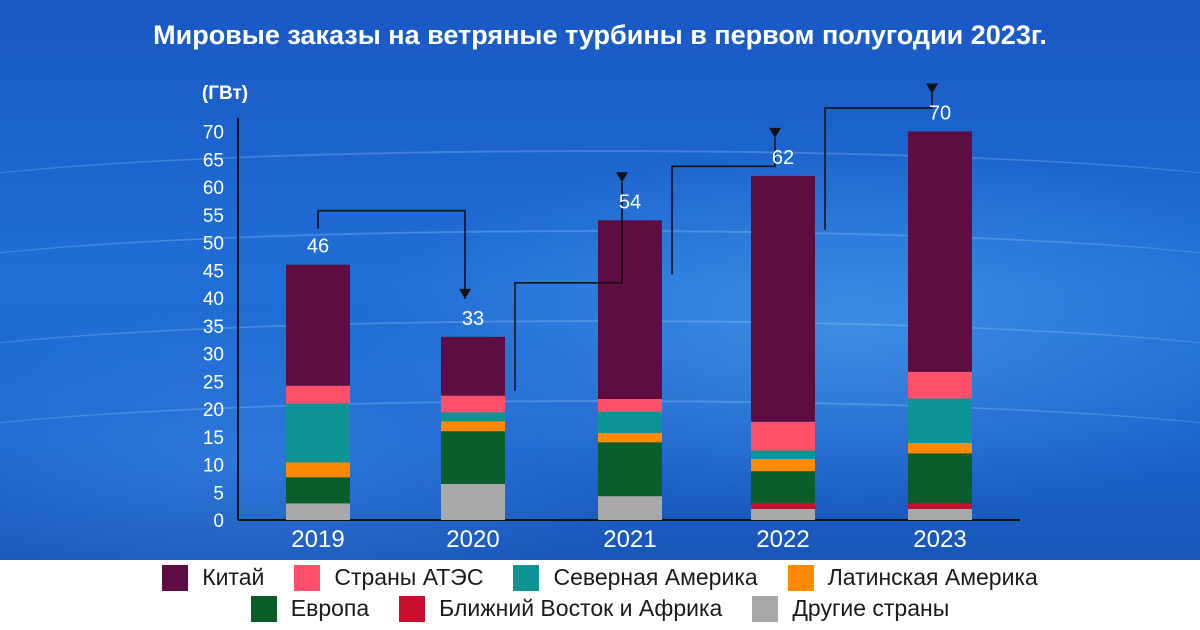 This screenshot has height=630, width=1200. What do you see at coordinates (213, 244) in the screenshot?
I see `y-tick-label: 50` at bounding box center [213, 244].